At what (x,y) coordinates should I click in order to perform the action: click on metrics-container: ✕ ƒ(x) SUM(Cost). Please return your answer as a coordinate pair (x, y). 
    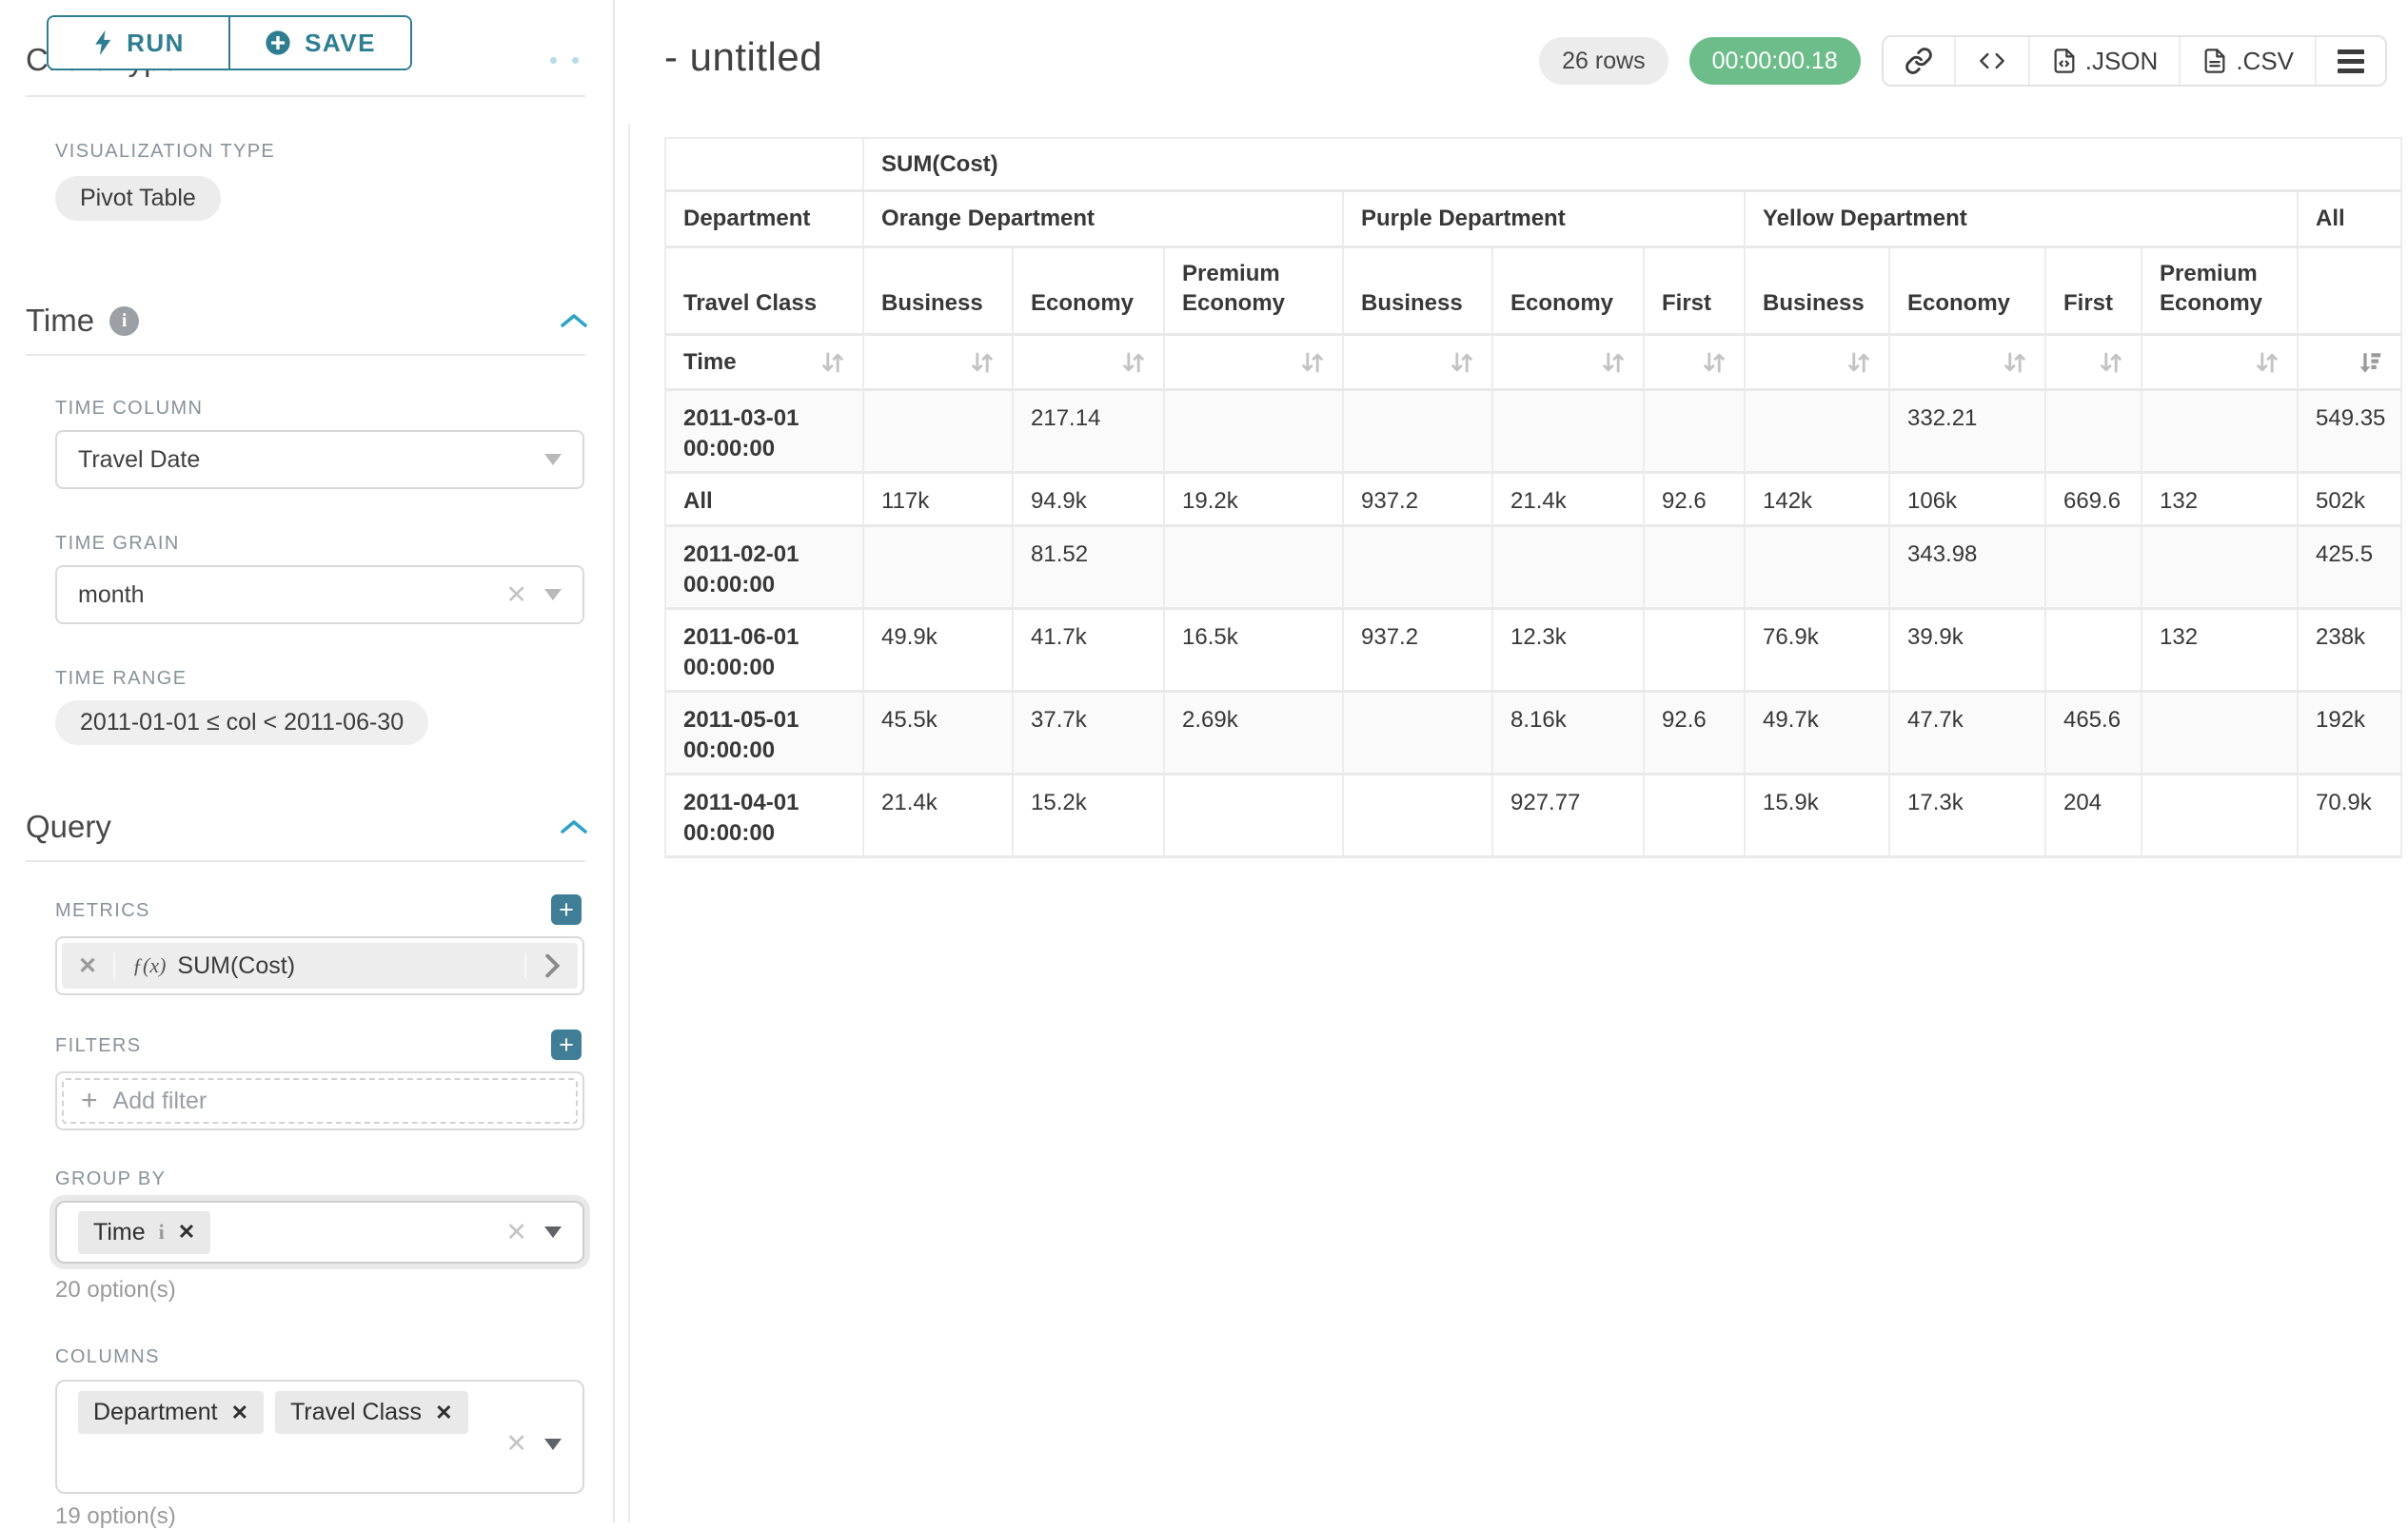
    Looking at the image, I should click on (319, 965).